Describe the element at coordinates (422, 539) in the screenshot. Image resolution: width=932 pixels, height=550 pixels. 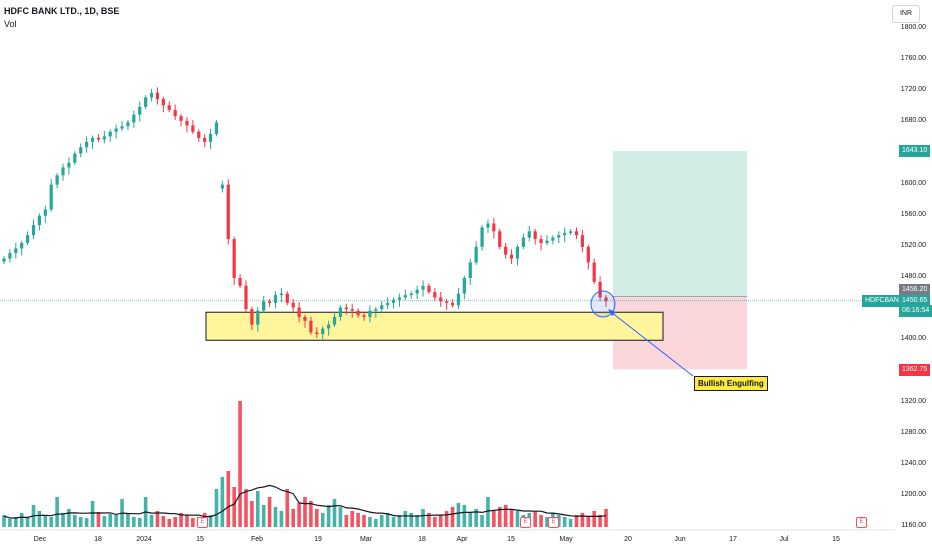
I see `x-tick-label: 18` at that location.